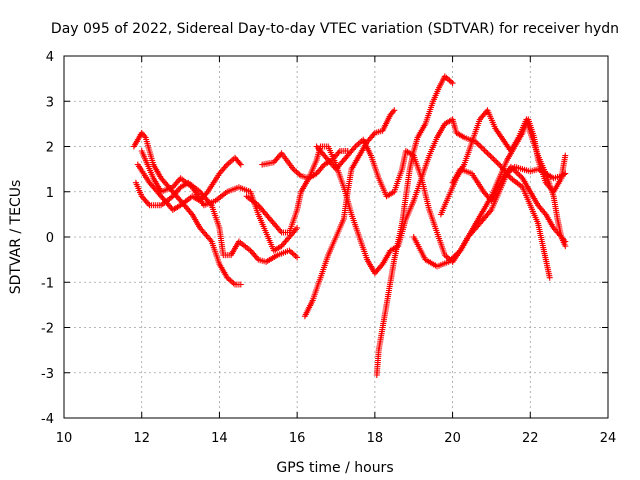  Describe the element at coordinates (50, 238) in the screenshot. I see `y-tick-label: 0` at that location.